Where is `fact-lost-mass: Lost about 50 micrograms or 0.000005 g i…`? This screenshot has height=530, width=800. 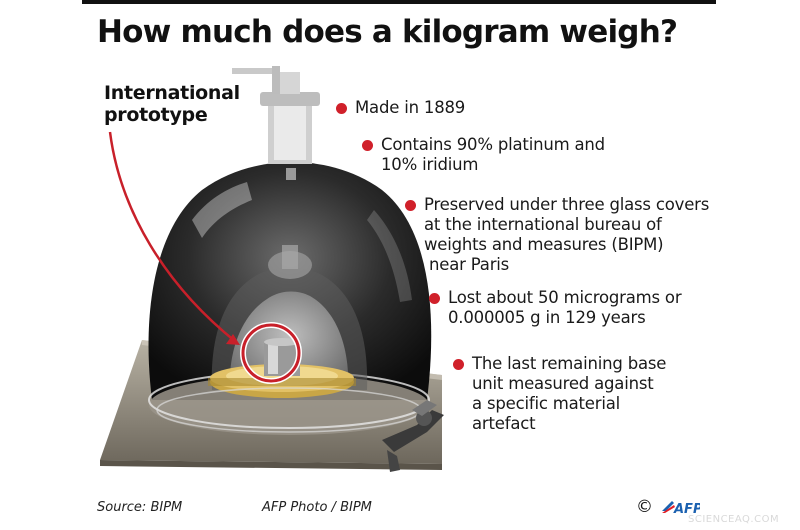 fact-lost-mass: Lost about 50 micrograms or 0.000005 g i… is located at coordinates (565, 307).